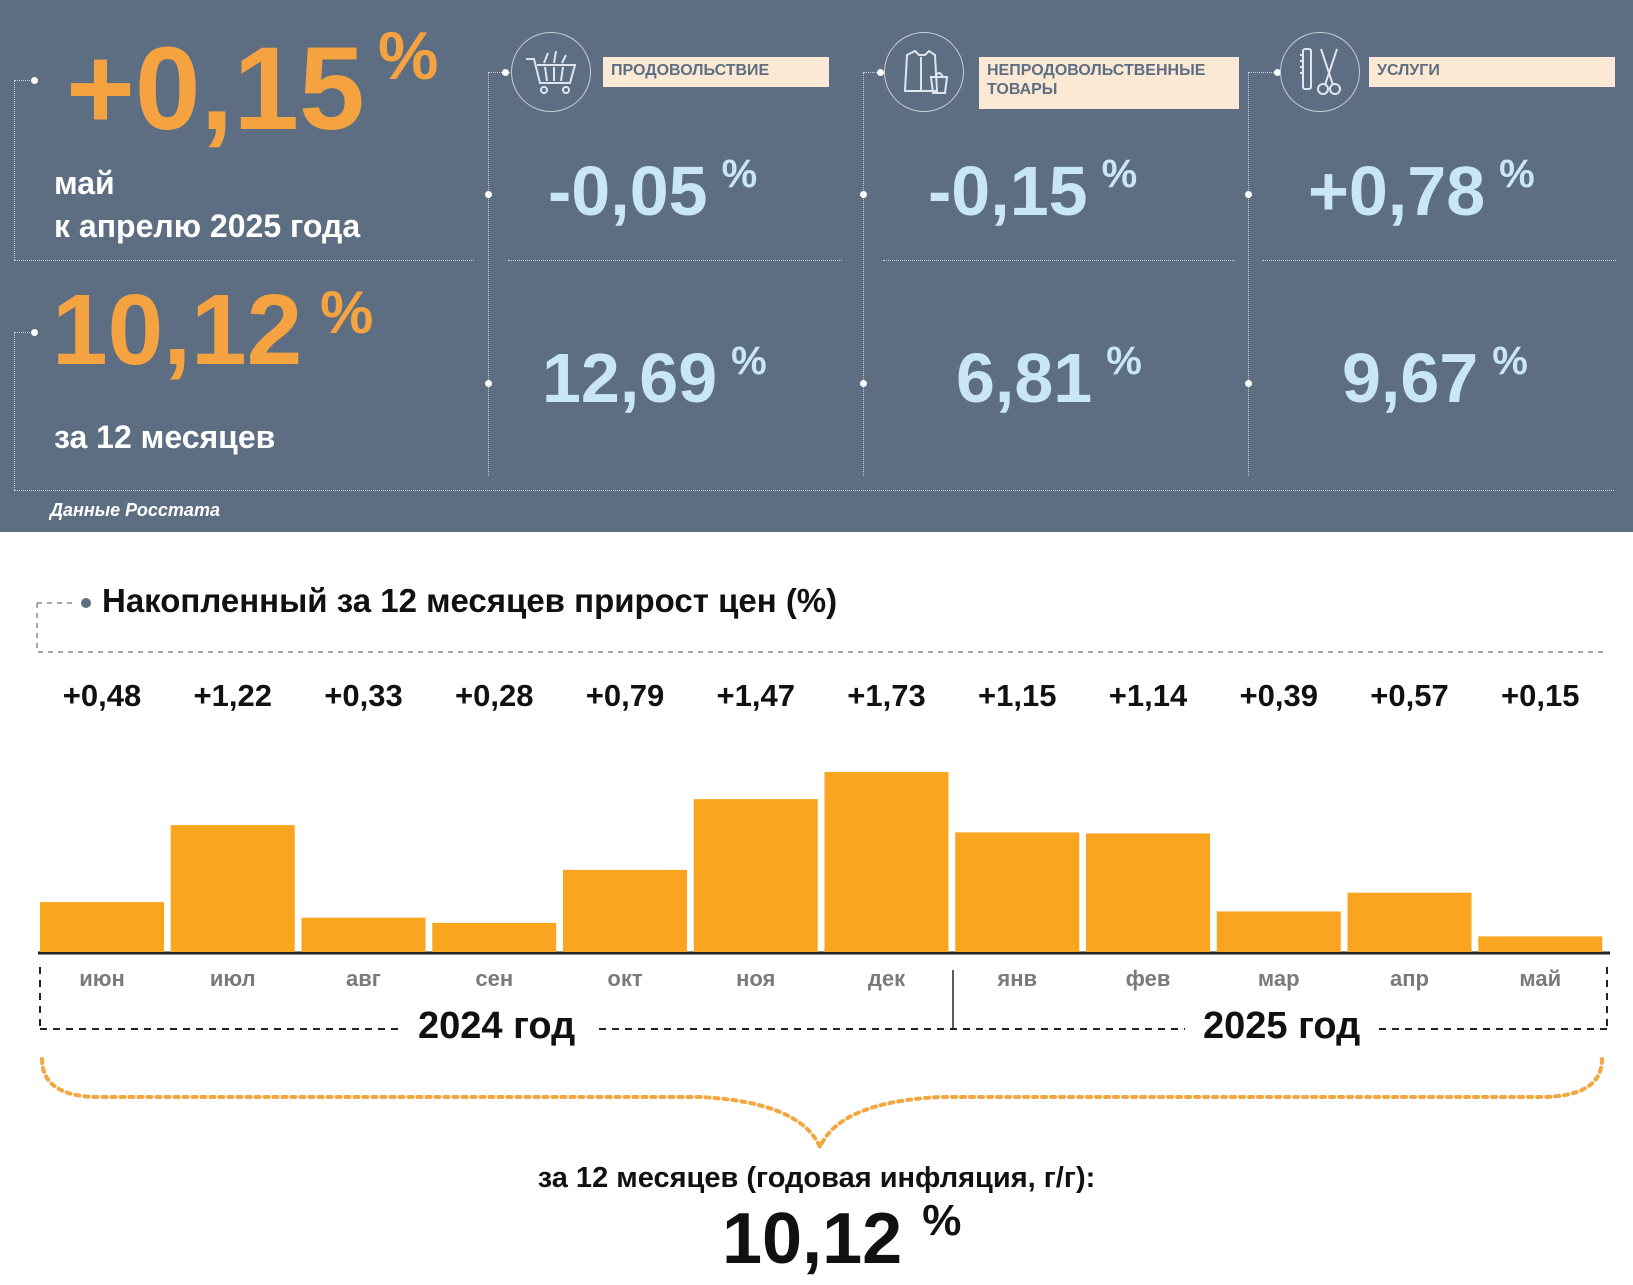 The image size is (1633, 1285). I want to click on bar-дек, so click(886, 862).